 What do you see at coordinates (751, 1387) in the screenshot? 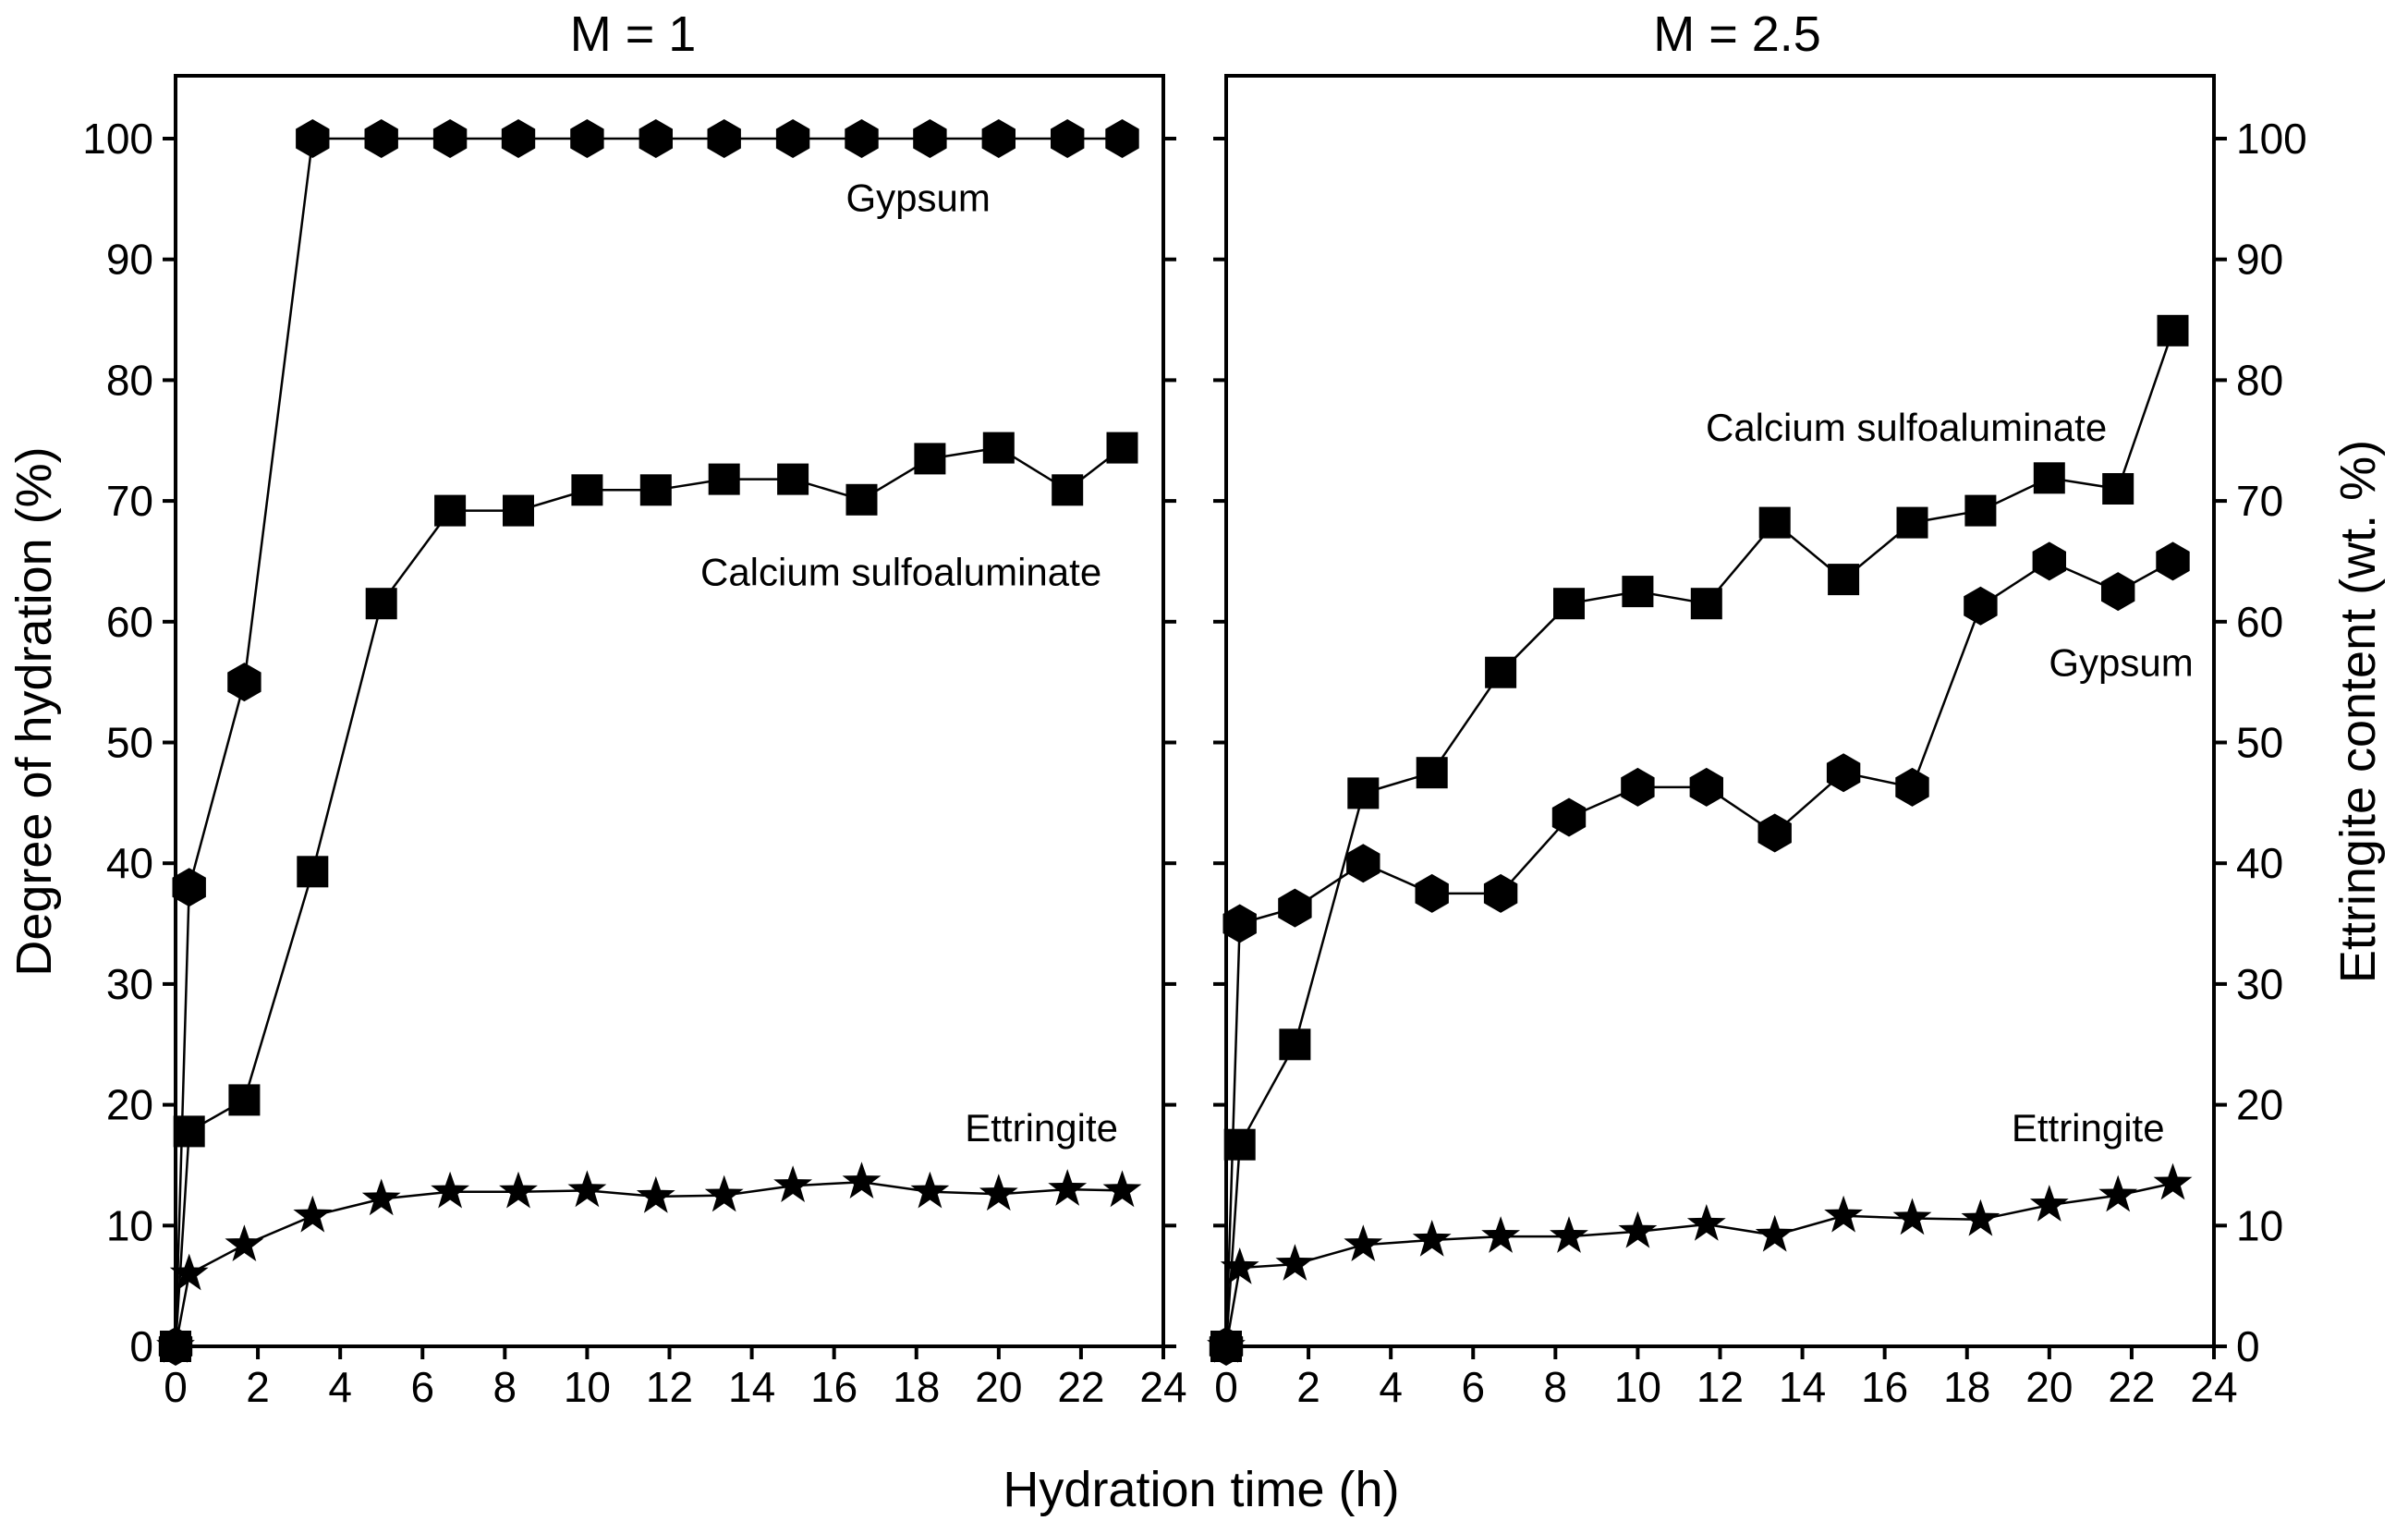
I see `x-tick-label-m1-14: 14` at bounding box center [751, 1387].